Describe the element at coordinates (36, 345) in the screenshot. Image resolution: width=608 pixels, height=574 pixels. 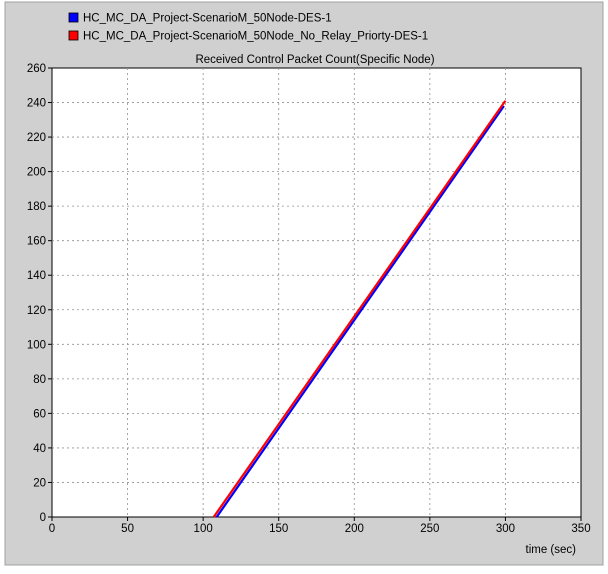
I see `y-tick-label: 100` at that location.